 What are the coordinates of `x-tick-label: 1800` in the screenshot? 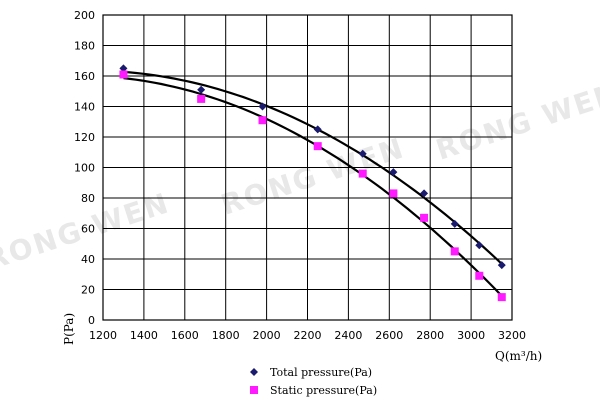 It's located at (226, 335).